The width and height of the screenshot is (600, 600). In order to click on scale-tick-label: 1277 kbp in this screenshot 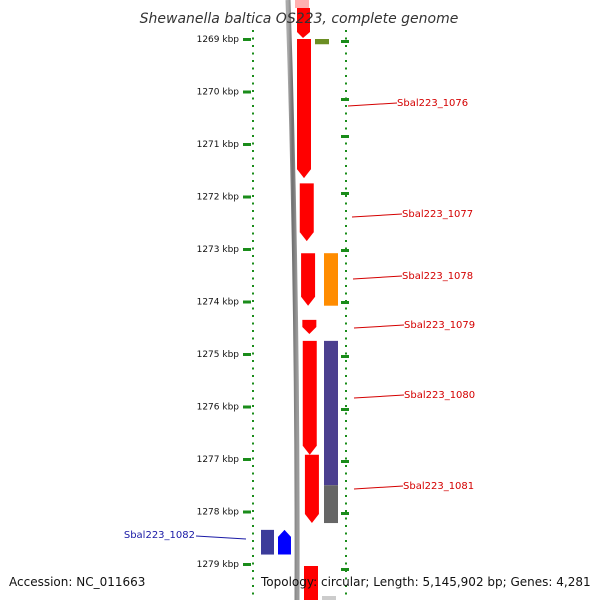, I will do `click(218, 460)`.